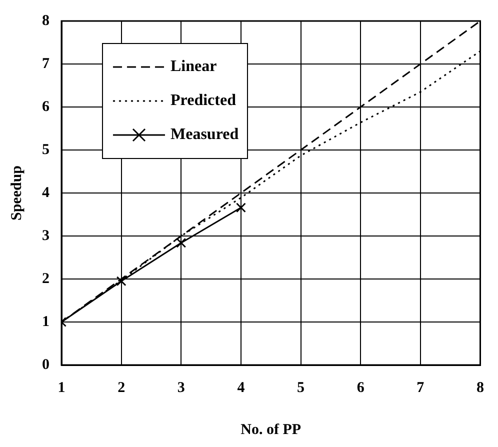 The width and height of the screenshot is (498, 447). I want to click on x-axis-title: No. of PP, so click(271, 430).